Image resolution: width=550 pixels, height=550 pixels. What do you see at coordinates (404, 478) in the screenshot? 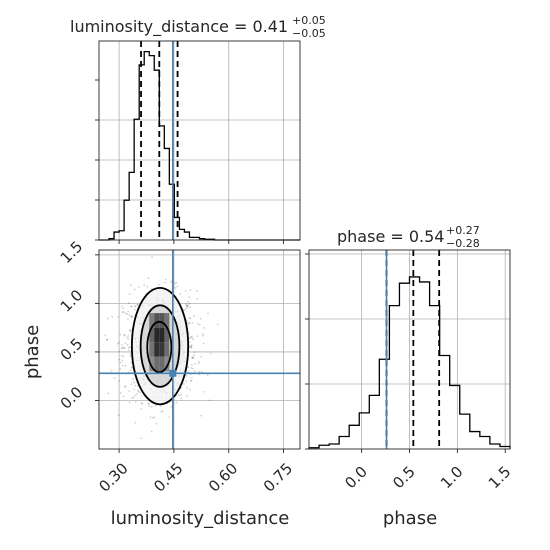
I see `ph-xtick-label-1: 0.5` at bounding box center [404, 478].